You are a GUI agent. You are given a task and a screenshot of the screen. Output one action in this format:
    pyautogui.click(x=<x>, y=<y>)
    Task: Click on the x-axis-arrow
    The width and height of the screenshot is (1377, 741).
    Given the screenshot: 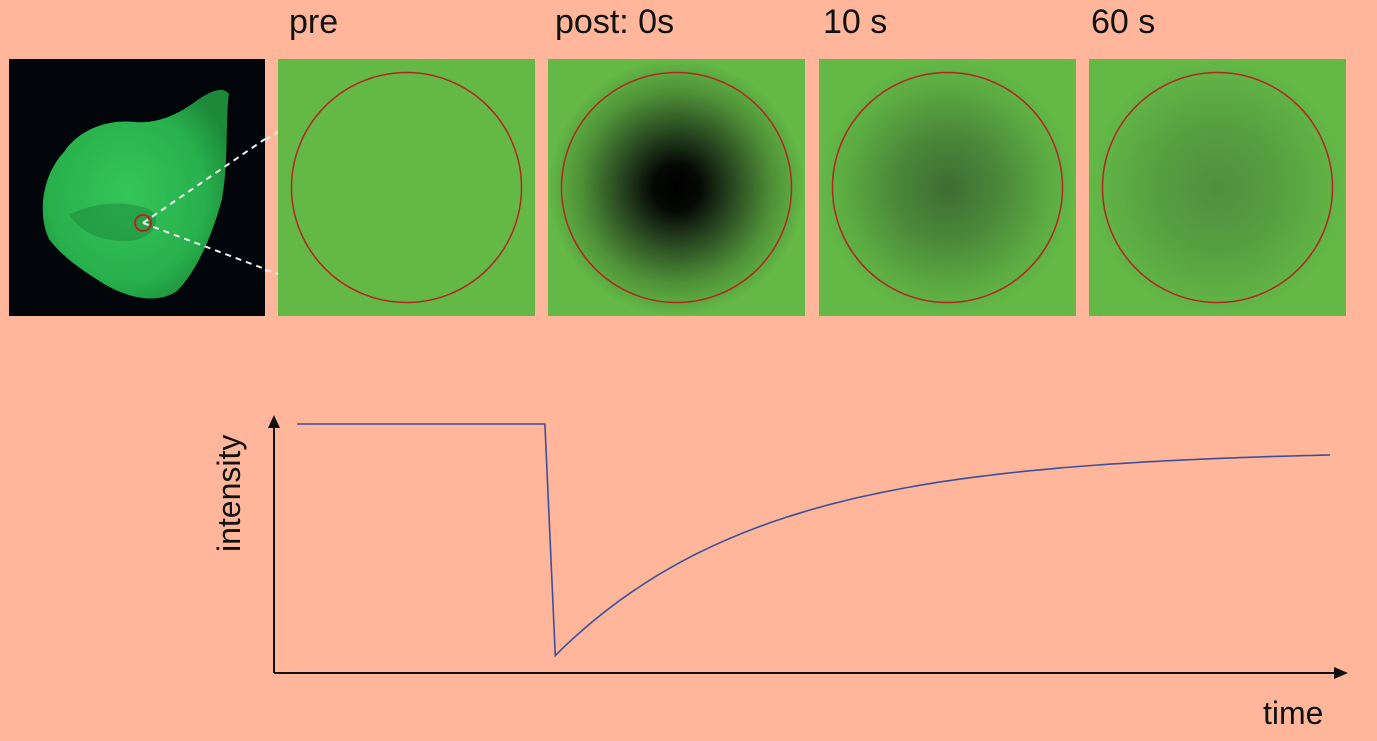 What is the action you would take?
    pyautogui.click(x=1341, y=673)
    